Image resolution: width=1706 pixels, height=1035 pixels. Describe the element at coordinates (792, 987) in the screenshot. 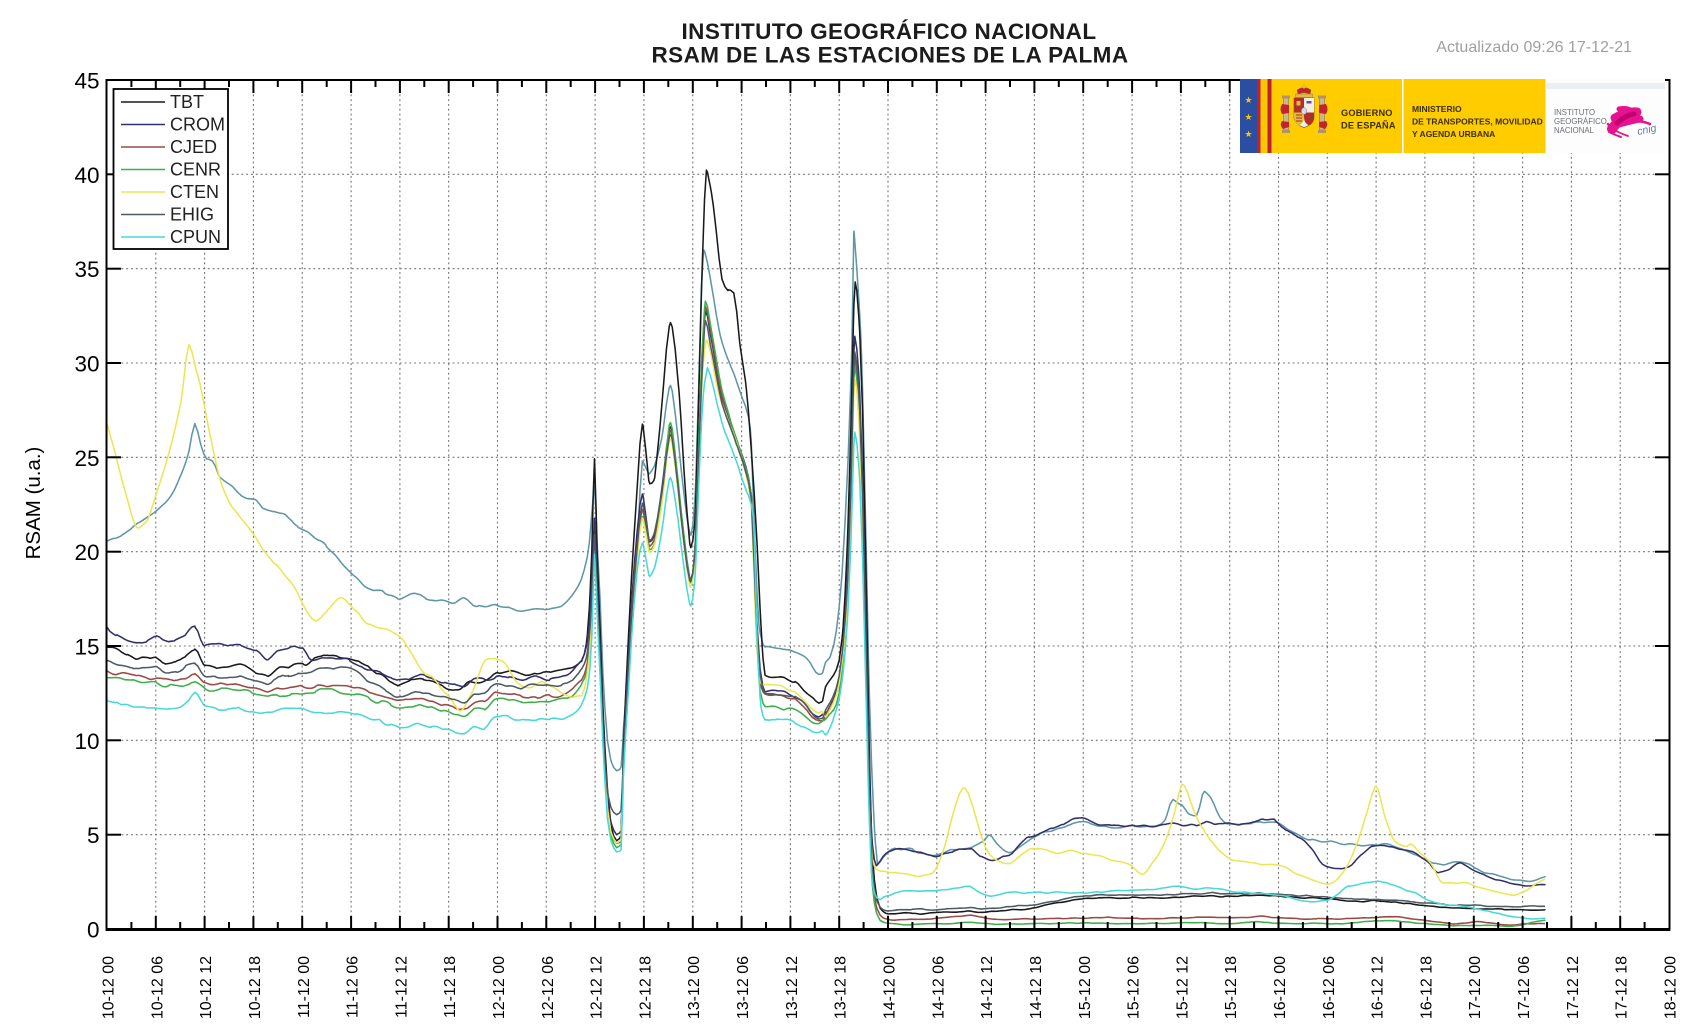

I see `svg-text: 13-12 12` at that location.